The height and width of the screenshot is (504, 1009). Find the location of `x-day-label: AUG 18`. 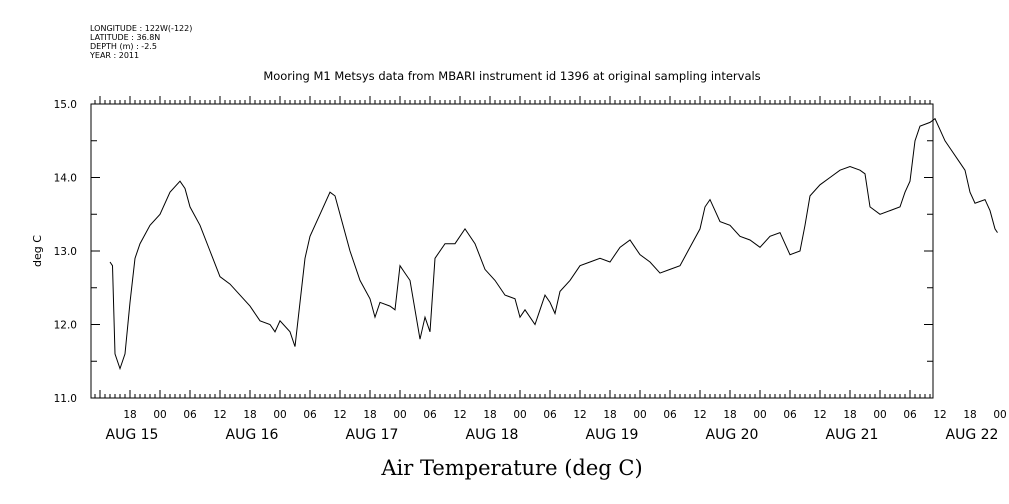

x-day-label: AUG 18 is located at coordinates (492, 435).